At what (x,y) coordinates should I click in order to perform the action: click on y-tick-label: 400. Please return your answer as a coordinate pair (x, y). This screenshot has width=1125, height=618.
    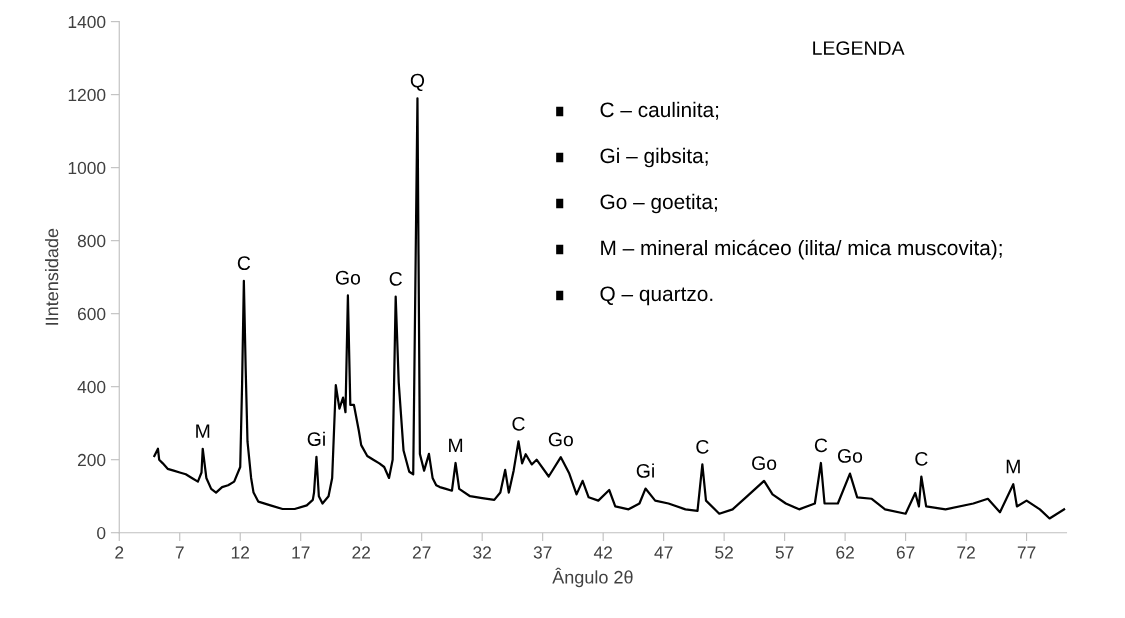
    Looking at the image, I should click on (91, 387).